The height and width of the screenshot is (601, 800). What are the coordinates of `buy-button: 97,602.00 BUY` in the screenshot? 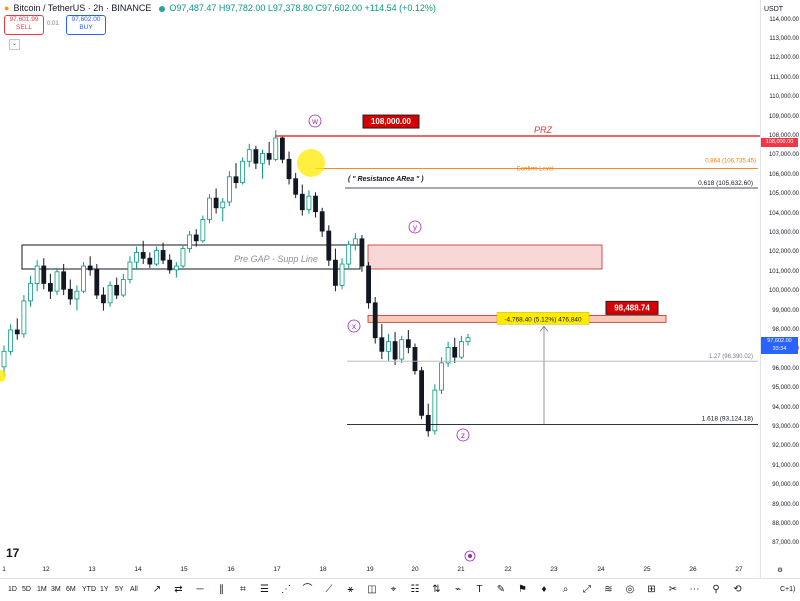 It's located at (86, 25).